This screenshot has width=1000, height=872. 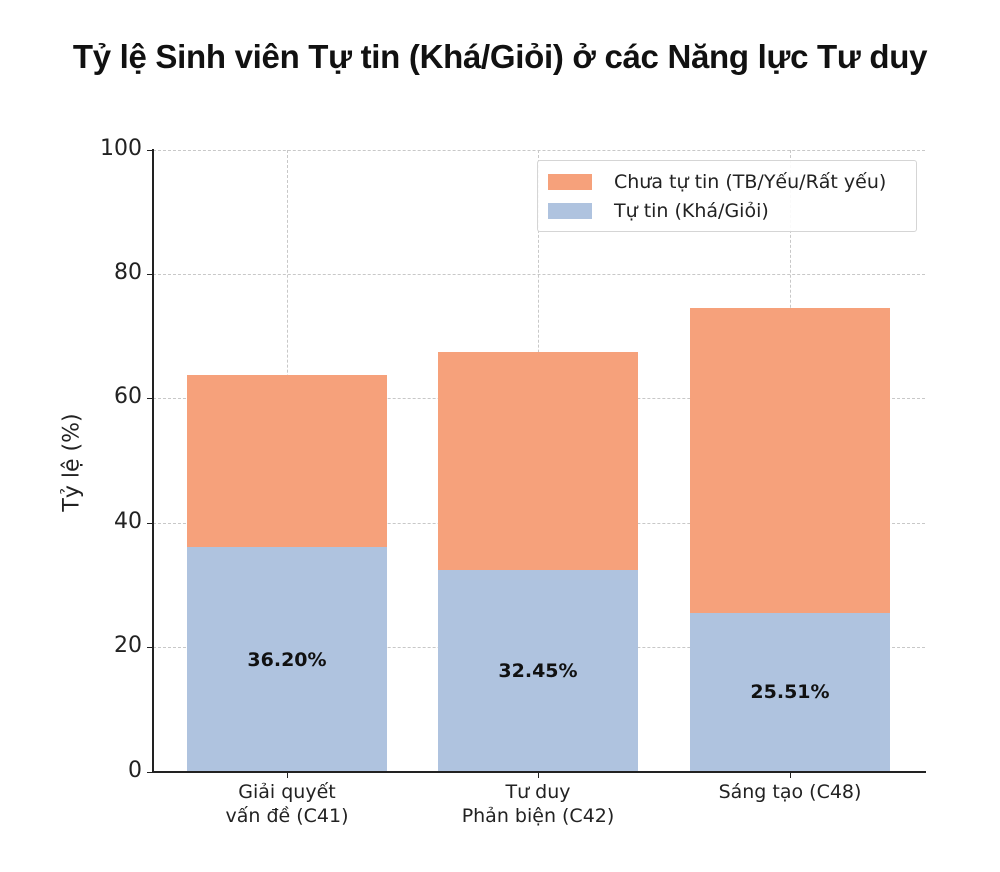 What do you see at coordinates (121, 148) in the screenshot?
I see `y-tick-label: 100` at bounding box center [121, 148].